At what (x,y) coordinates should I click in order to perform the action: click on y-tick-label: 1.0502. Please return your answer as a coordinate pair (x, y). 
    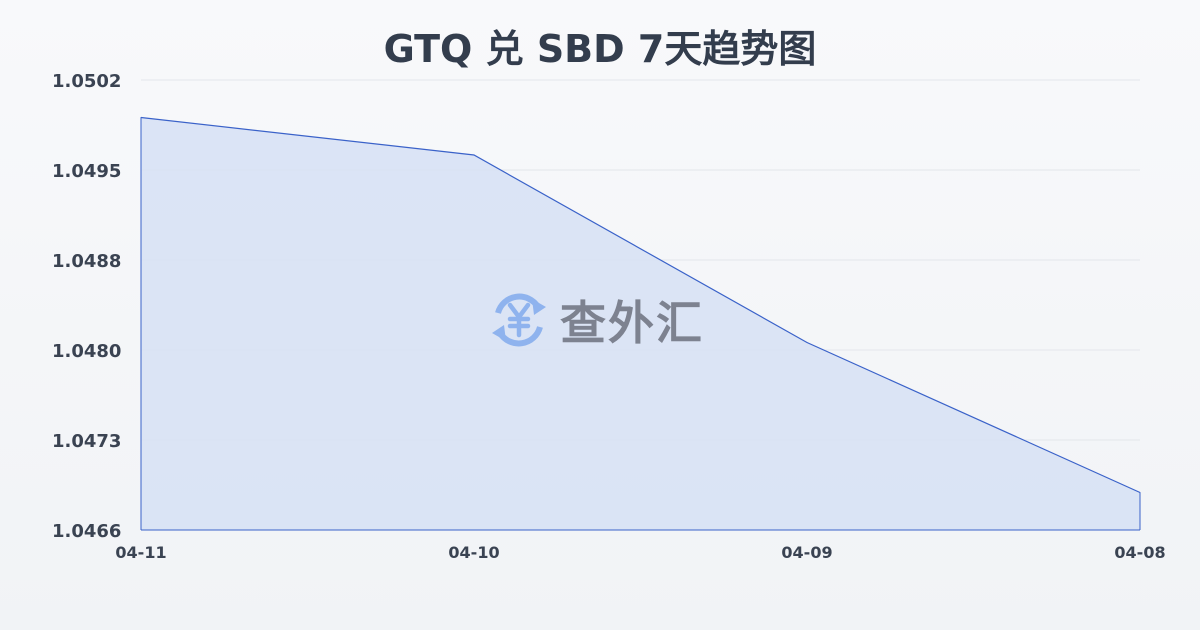
    Looking at the image, I should click on (86, 81).